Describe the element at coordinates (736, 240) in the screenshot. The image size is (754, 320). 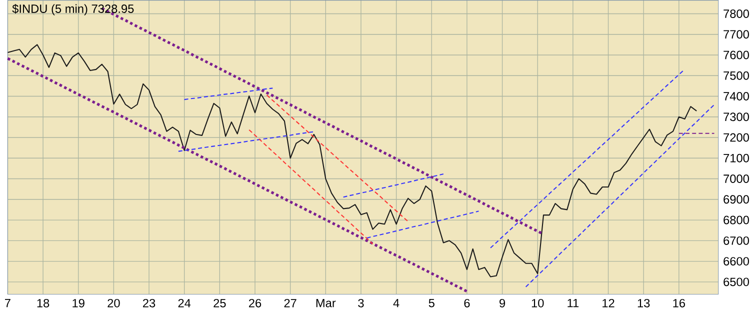
I see `y-tick-label: 6700` at that location.